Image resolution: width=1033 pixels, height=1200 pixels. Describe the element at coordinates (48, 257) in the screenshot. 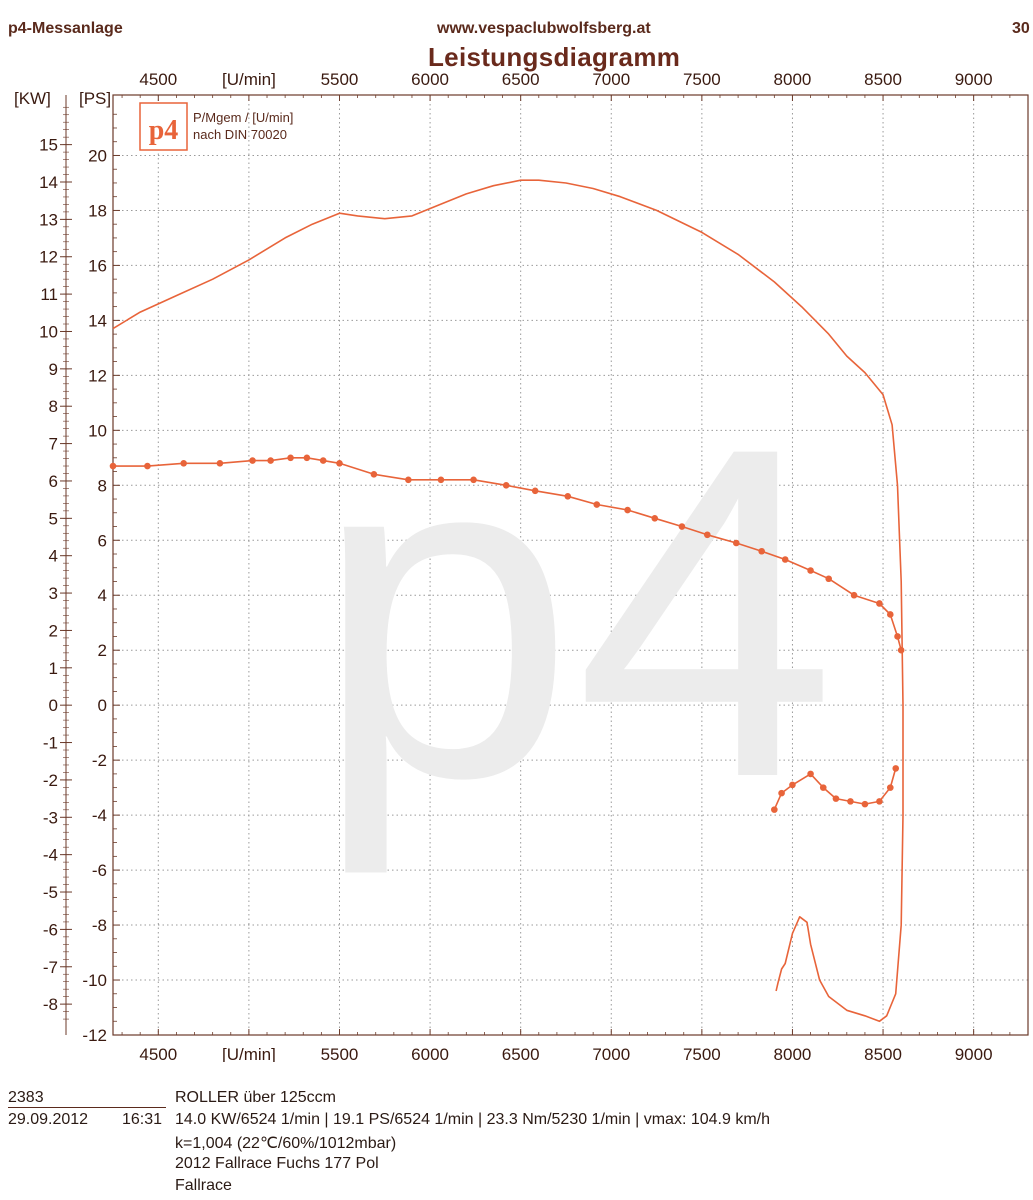

I see `kw-tick-label: 12` at that location.